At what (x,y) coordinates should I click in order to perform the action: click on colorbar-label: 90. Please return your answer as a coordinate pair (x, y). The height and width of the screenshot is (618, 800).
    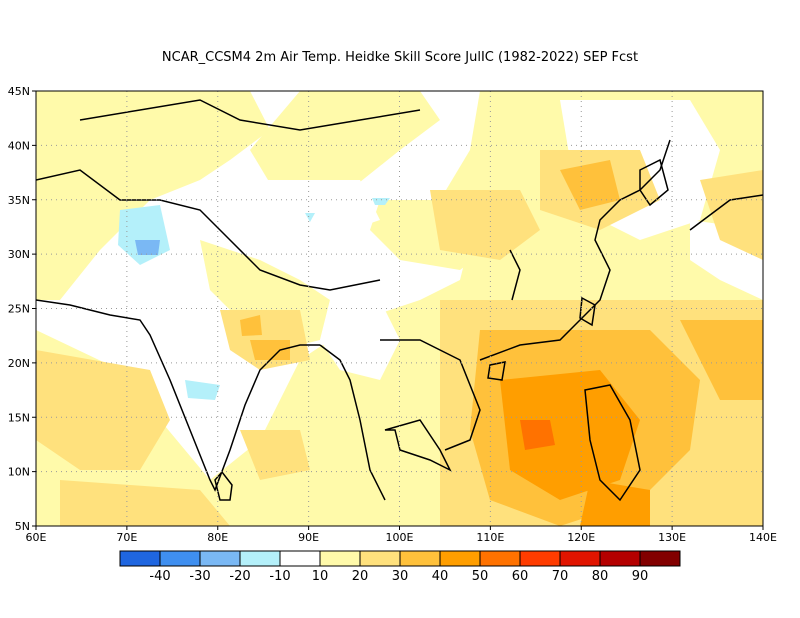
    Looking at the image, I should click on (640, 576).